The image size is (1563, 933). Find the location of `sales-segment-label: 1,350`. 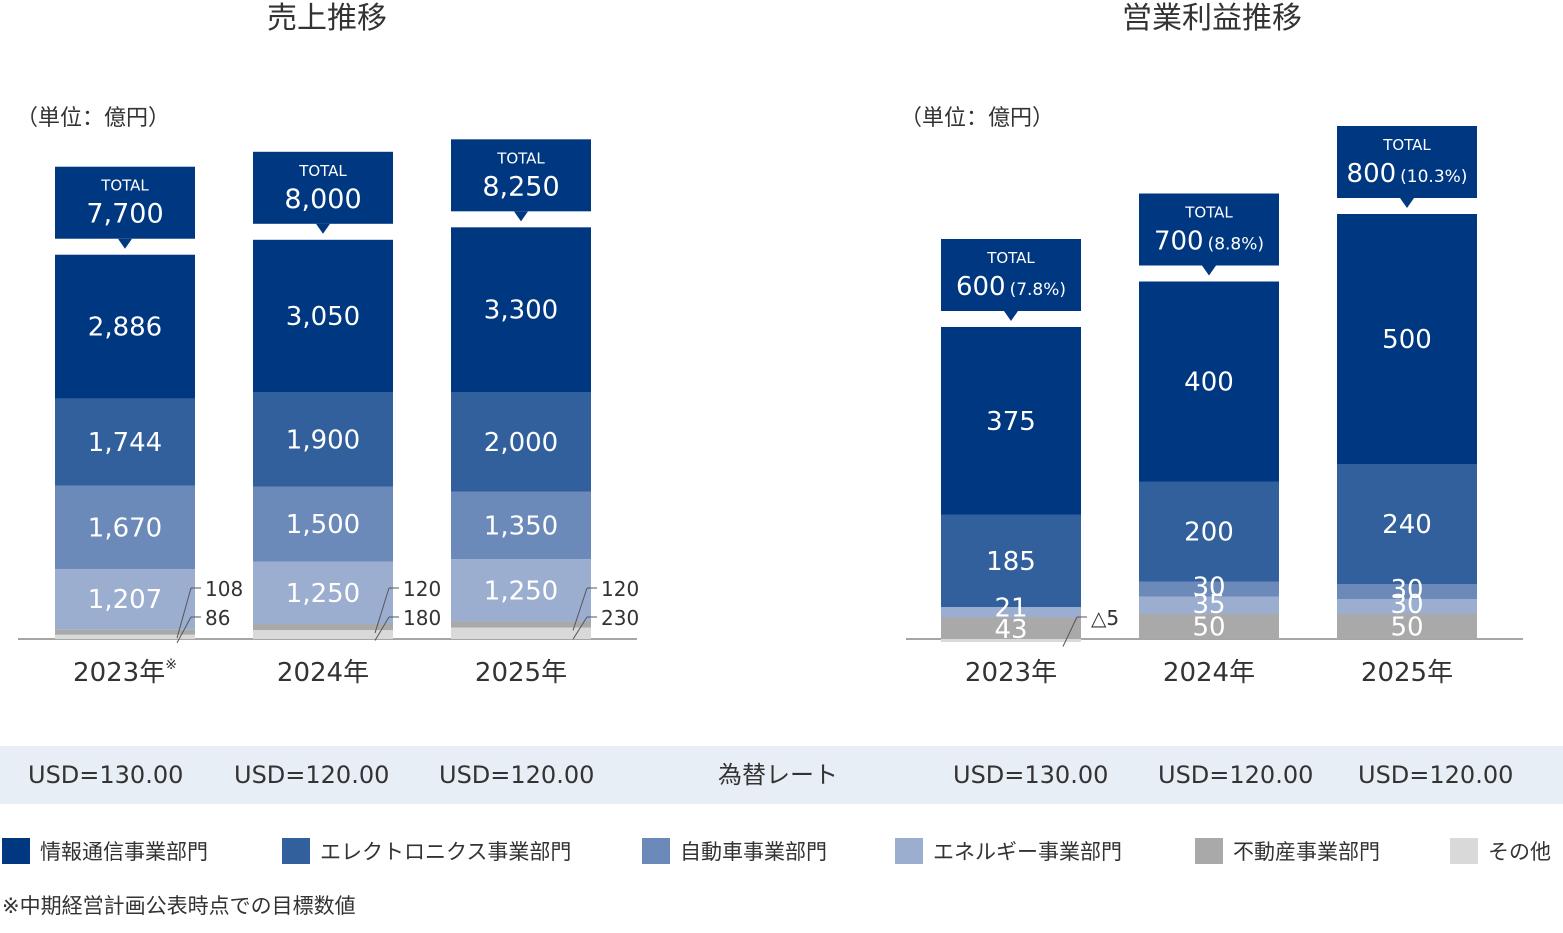

sales-segment-label: 1,350 is located at coordinates (521, 526).